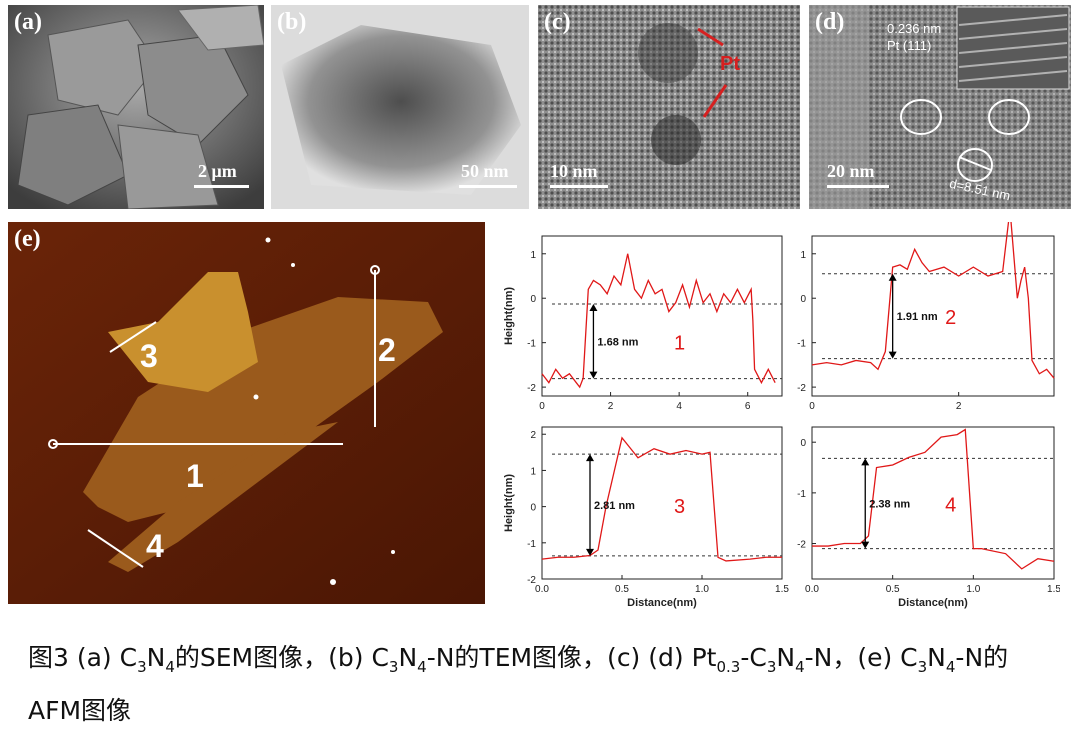 This screenshot has width=1080, height=746. Describe the element at coordinates (27, 239) in the screenshot. I see `panel-e-label: (e)` at that location.